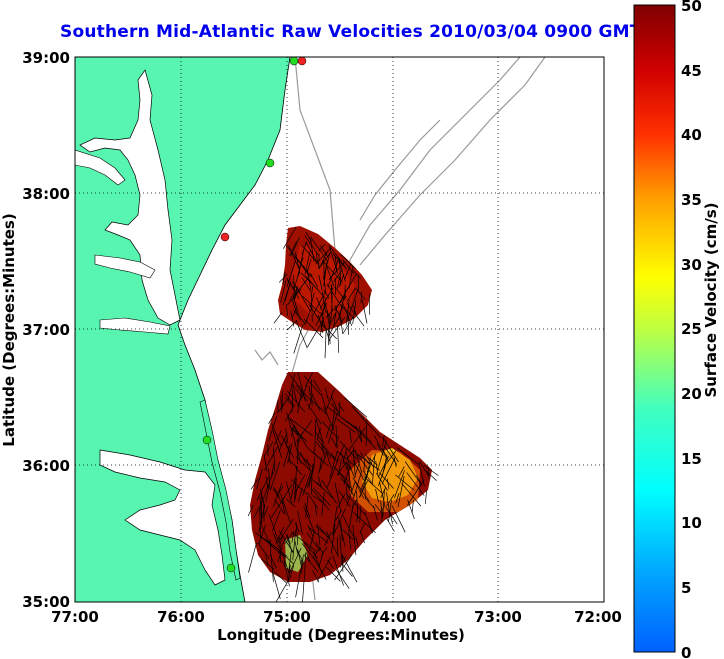 The height and width of the screenshot is (659, 724). What do you see at coordinates (393, 617) in the screenshot?
I see `x-tick-label: 74:00` at bounding box center [393, 617].